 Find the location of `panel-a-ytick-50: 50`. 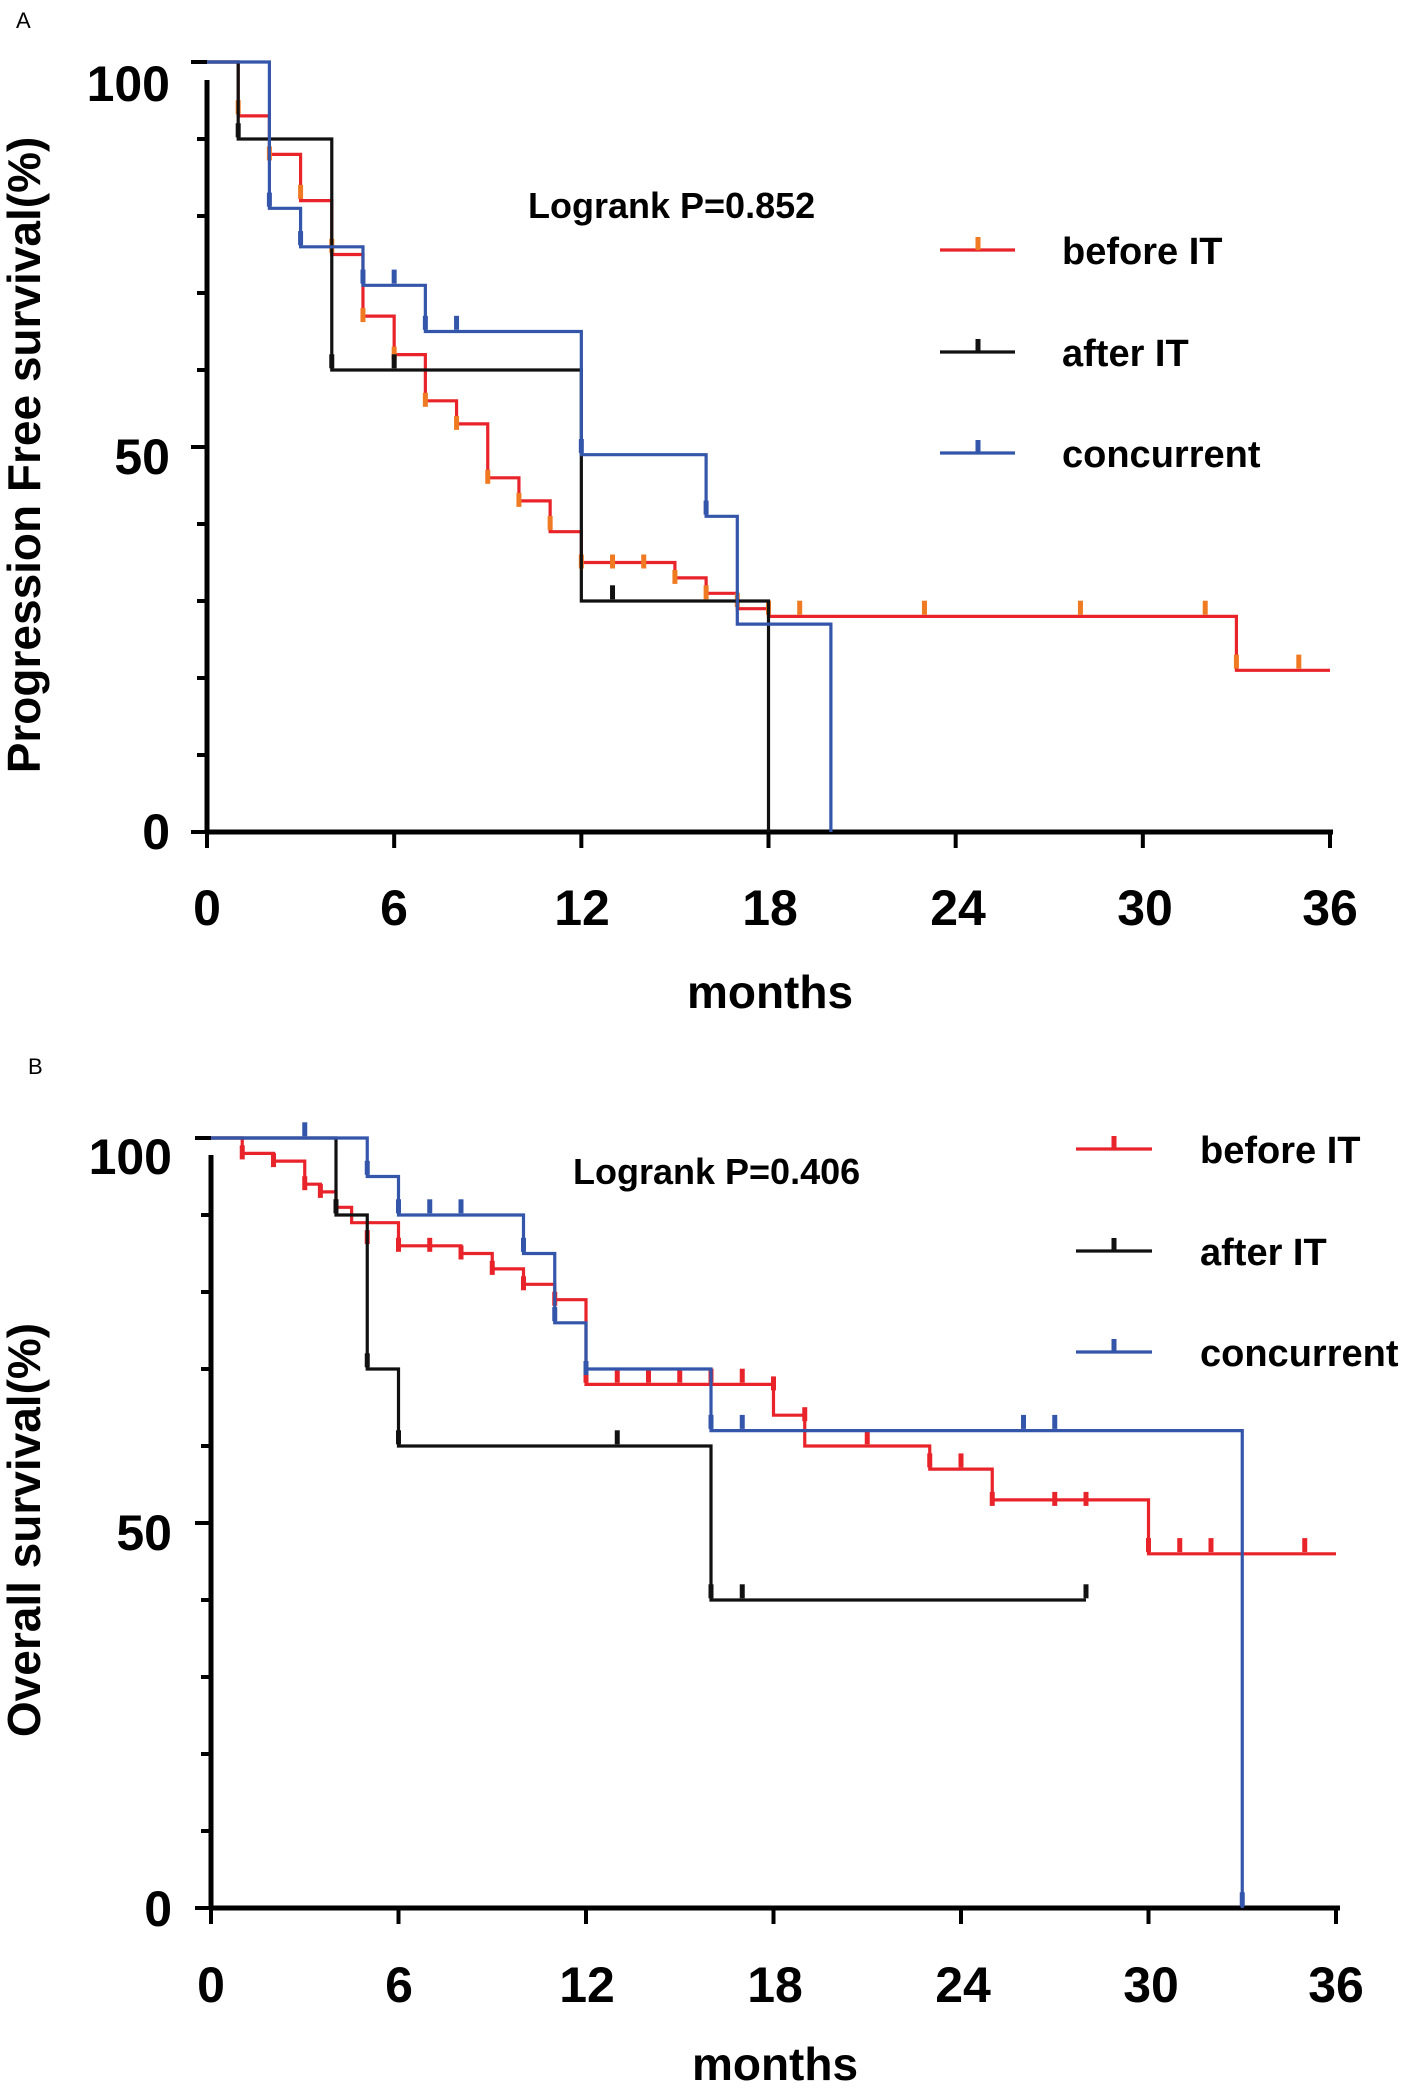

panel-a-ytick-50: 50 is located at coordinates (142, 457).